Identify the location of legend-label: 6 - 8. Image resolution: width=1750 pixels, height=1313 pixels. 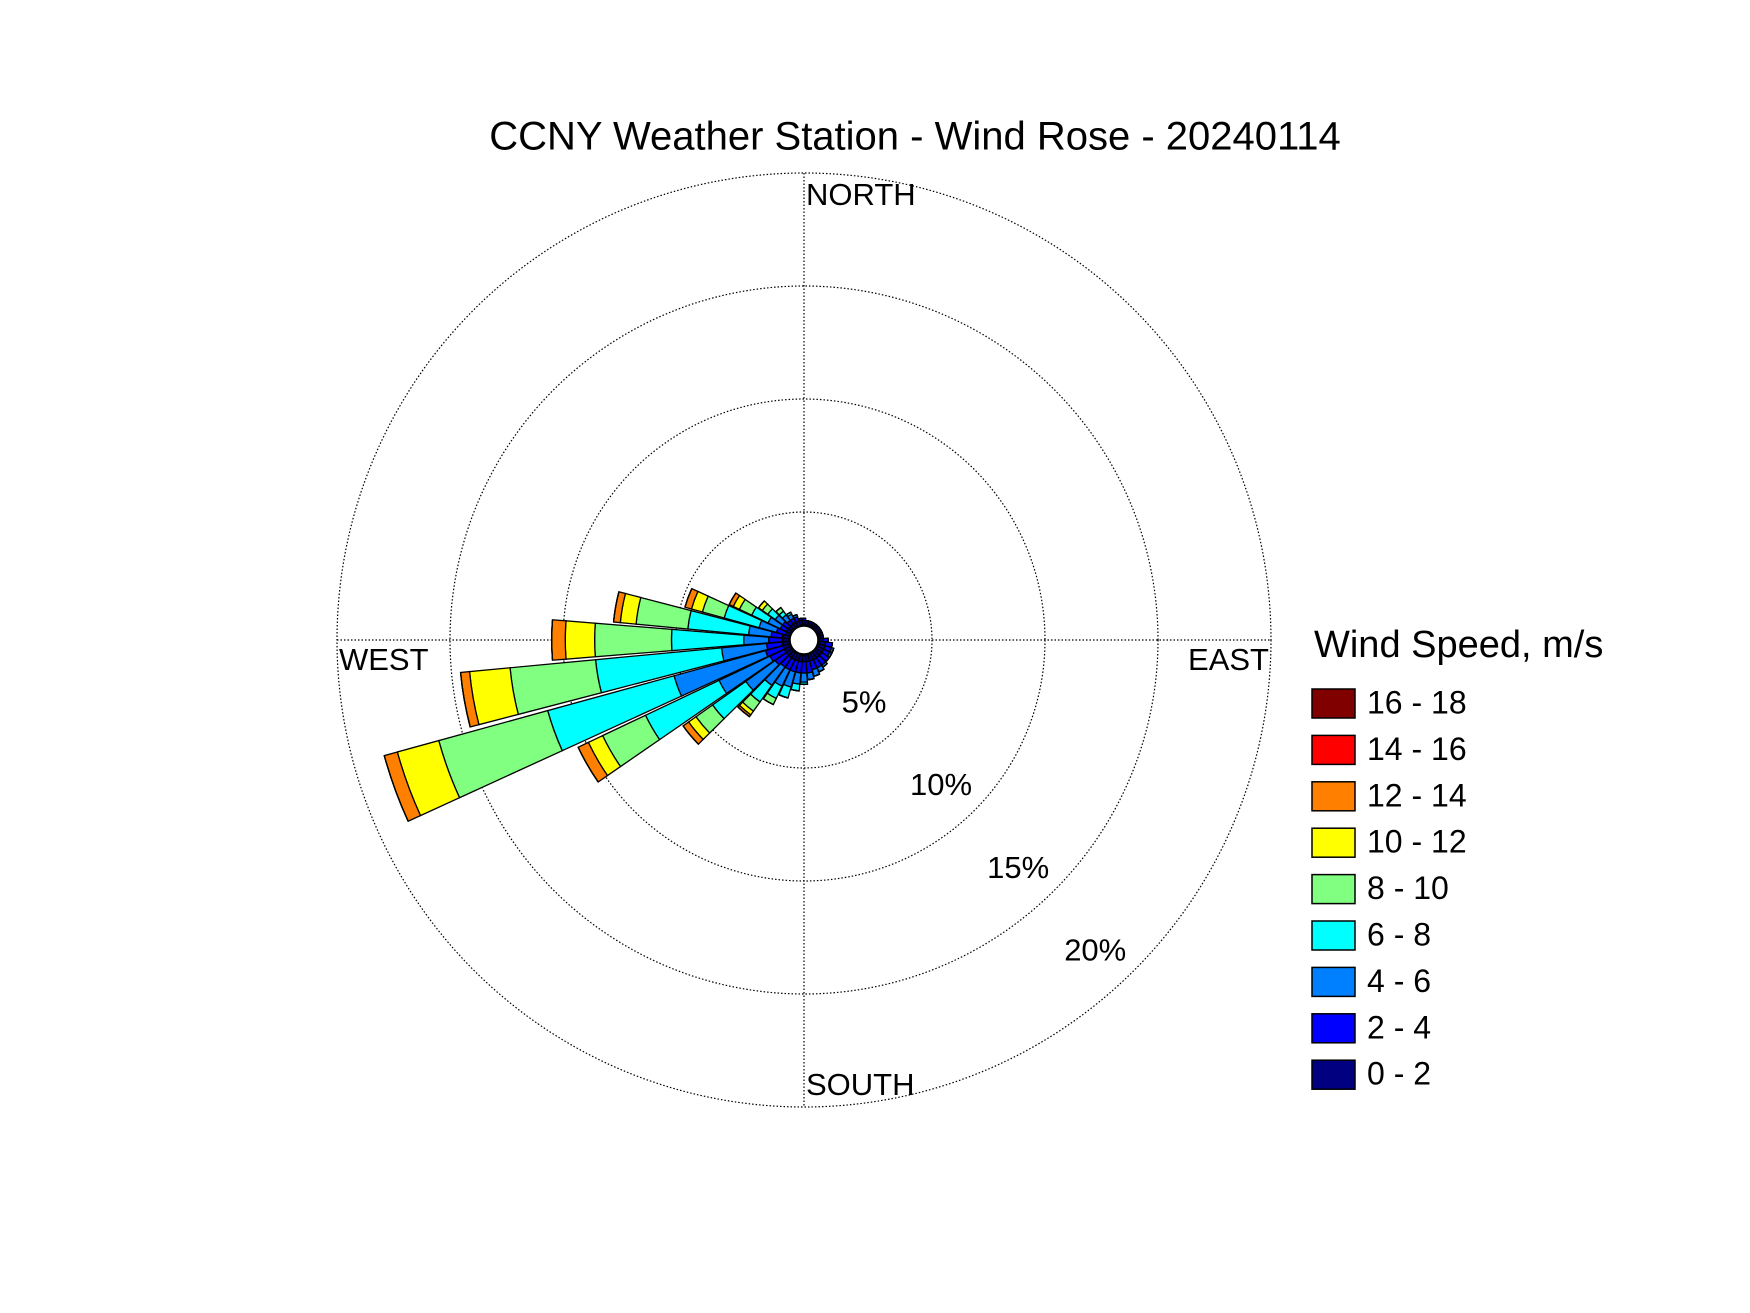
(1399, 934).